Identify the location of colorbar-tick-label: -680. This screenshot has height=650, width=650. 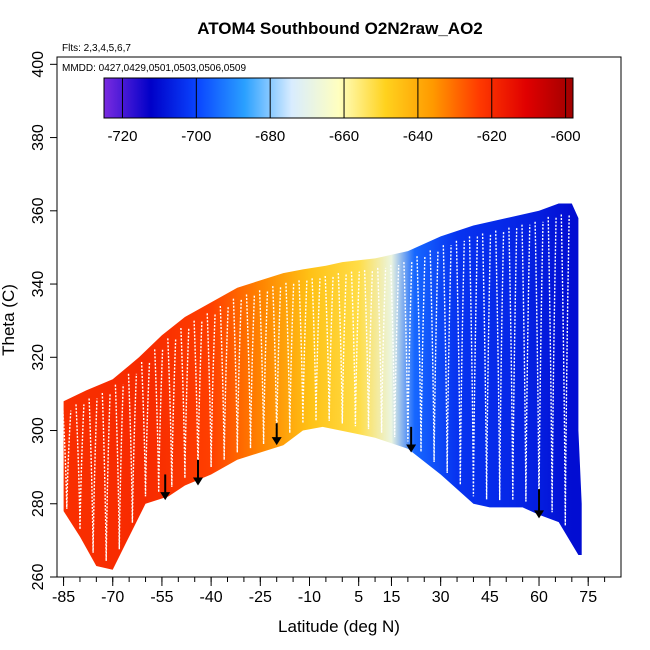
(270, 136).